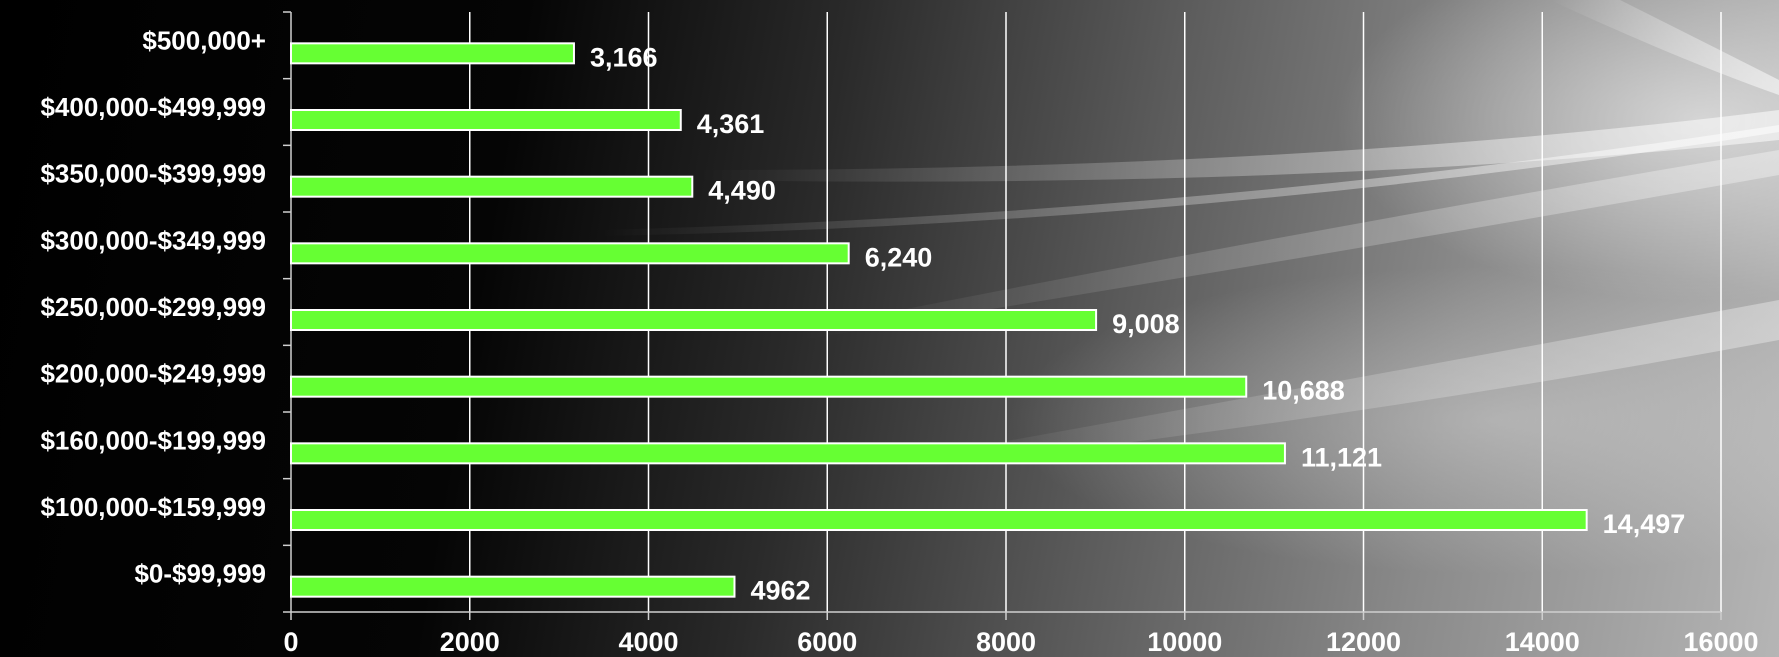 The height and width of the screenshot is (657, 1779). Describe the element at coordinates (1303, 391) in the screenshot. I see `data-label: 10,688` at that location.